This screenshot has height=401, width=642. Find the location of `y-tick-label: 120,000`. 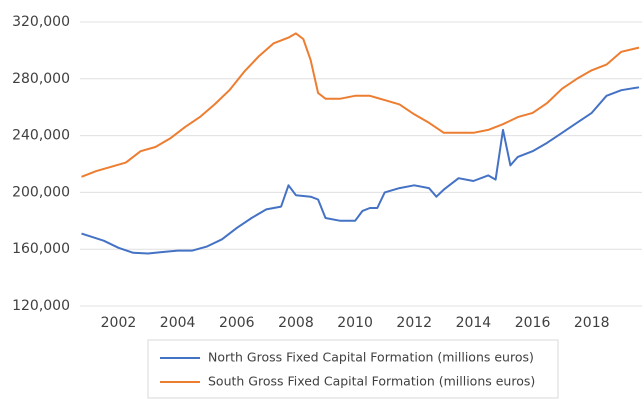

y-tick-label: 120,000 is located at coordinates (41, 306).